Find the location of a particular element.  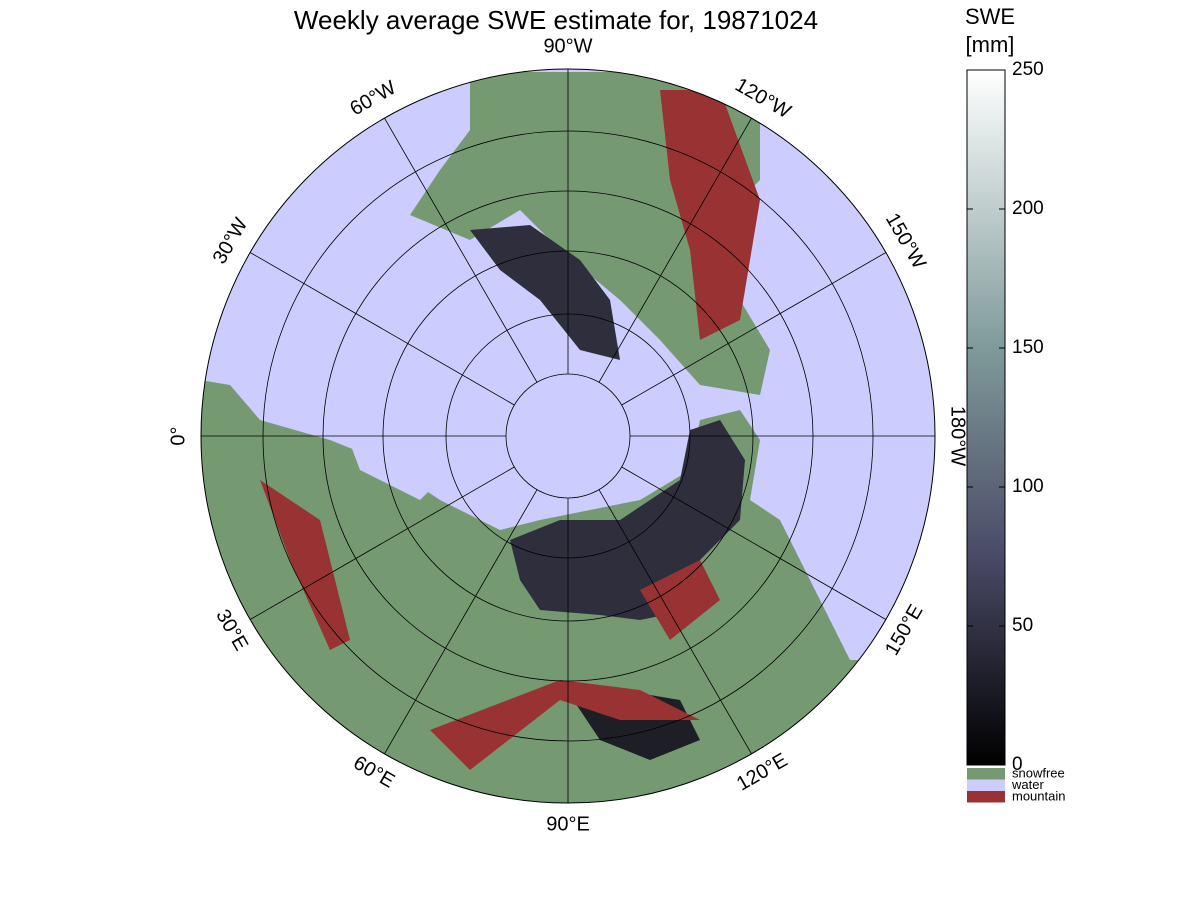

colorbar-label: SWE is located at coordinates (990, 16).